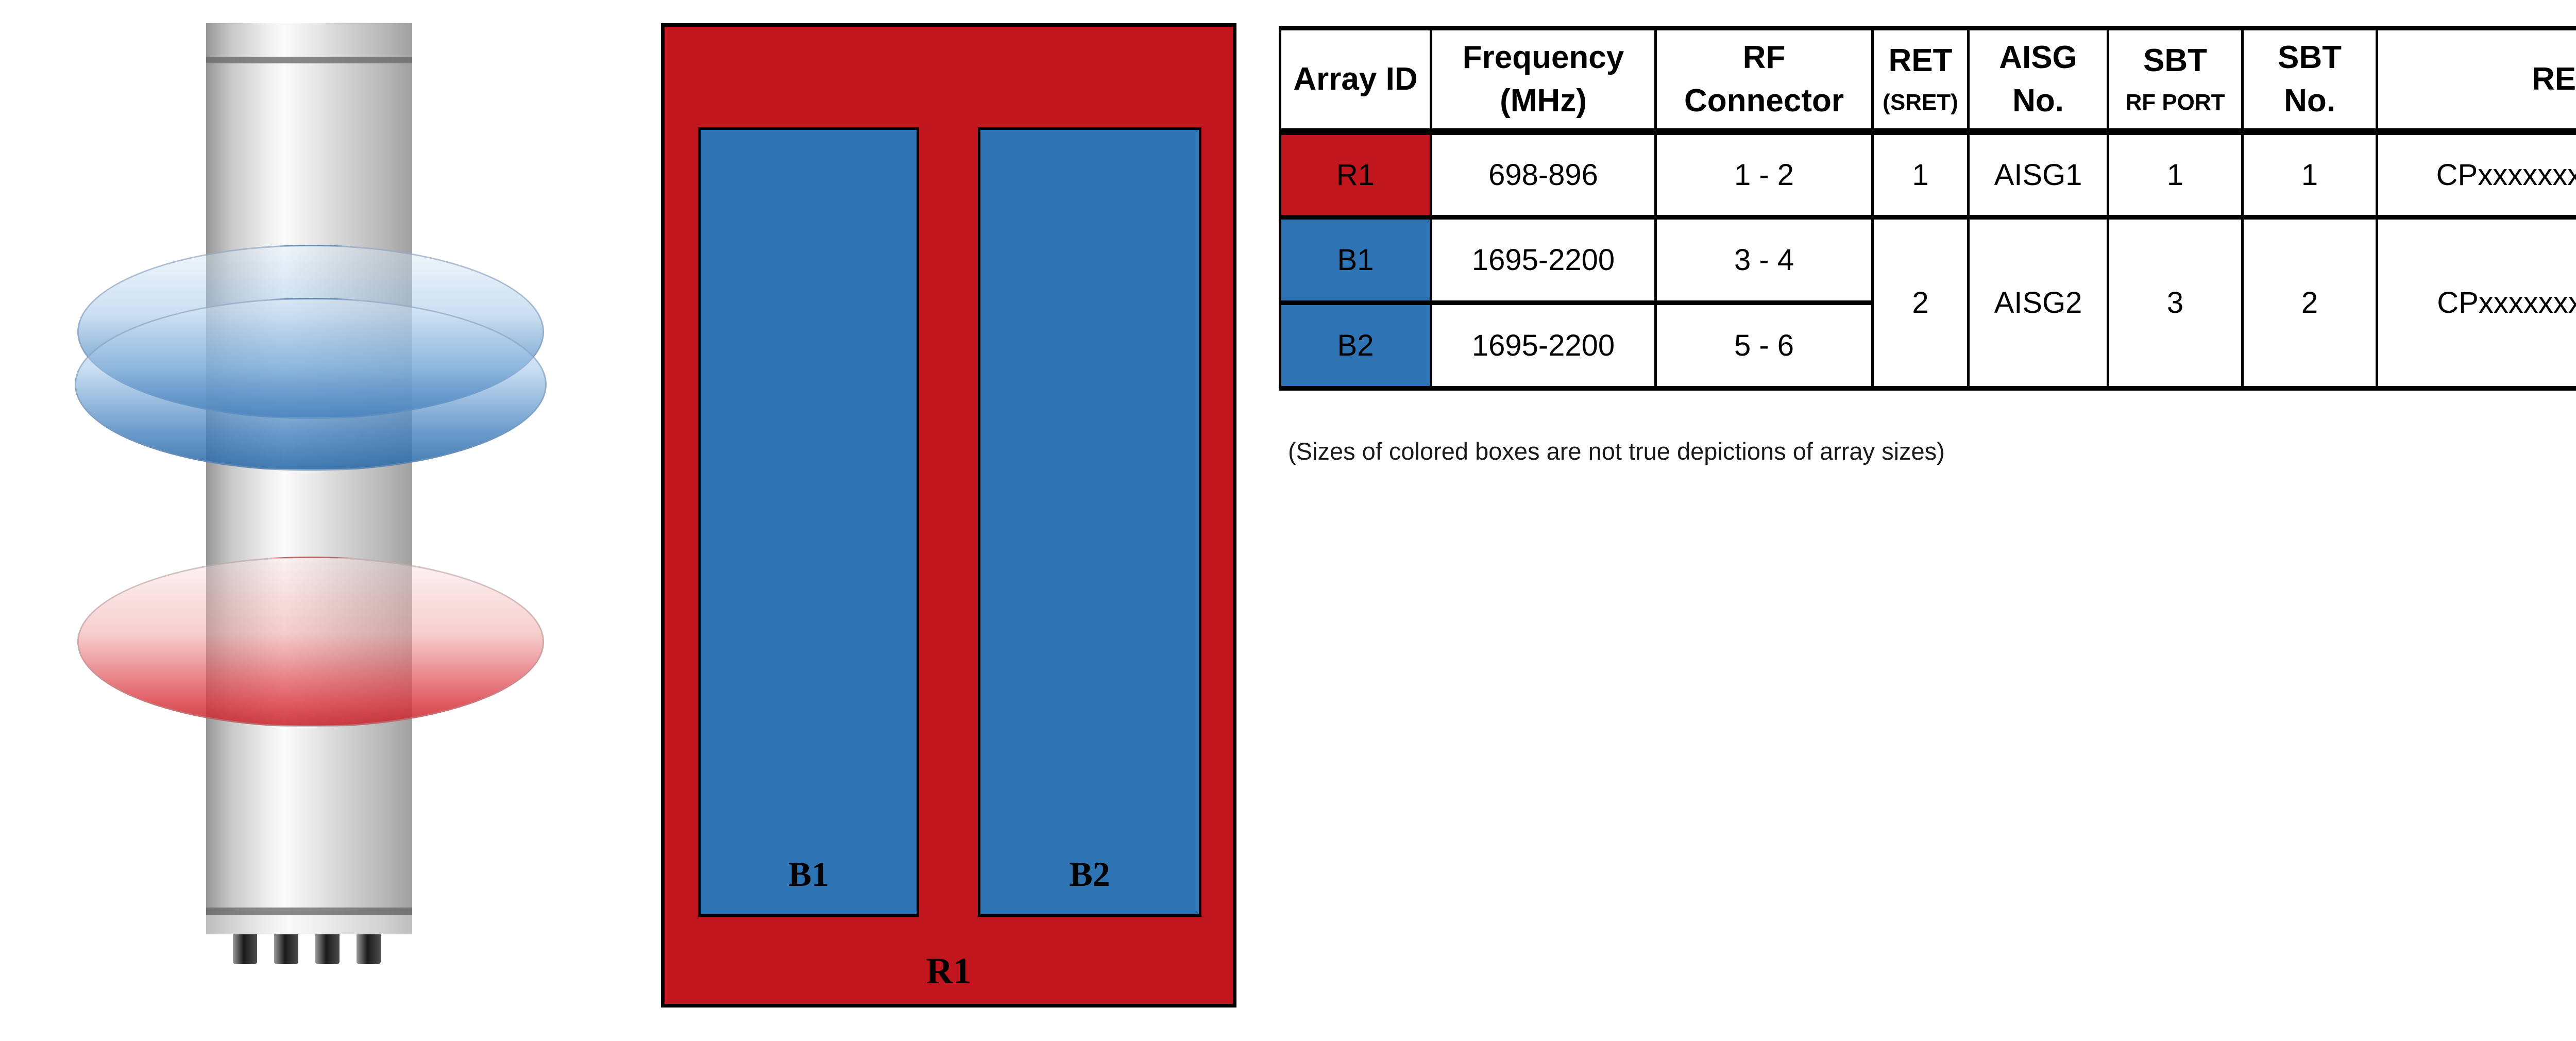 This screenshot has height=1041, width=2576. What do you see at coordinates (1356, 80) in the screenshot?
I see `header-array-id: Array ID` at bounding box center [1356, 80].